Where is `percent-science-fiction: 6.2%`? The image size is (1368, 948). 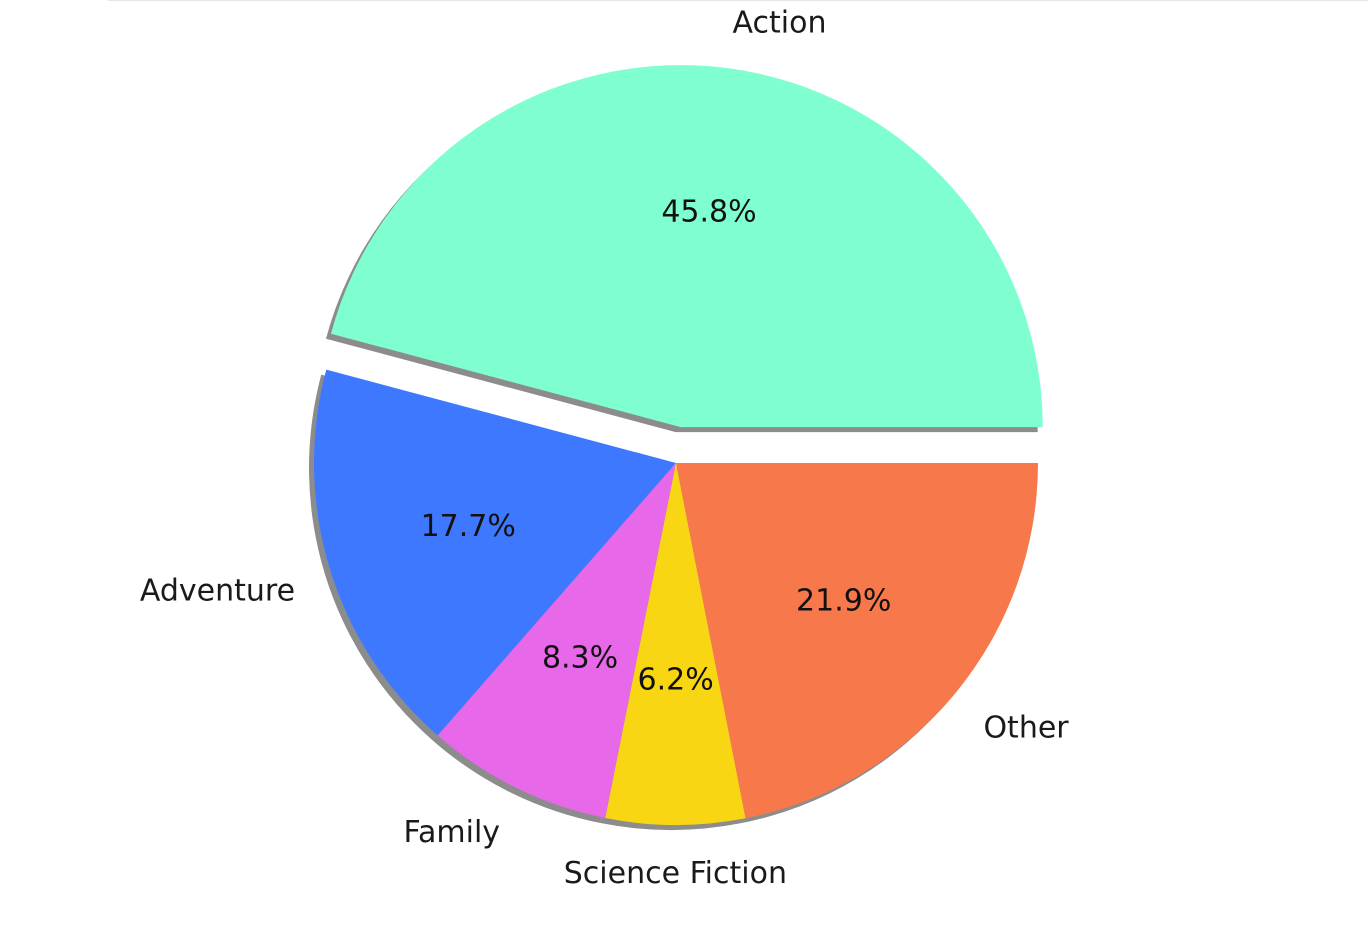 percent-science-fiction: 6.2% is located at coordinates (676, 680).